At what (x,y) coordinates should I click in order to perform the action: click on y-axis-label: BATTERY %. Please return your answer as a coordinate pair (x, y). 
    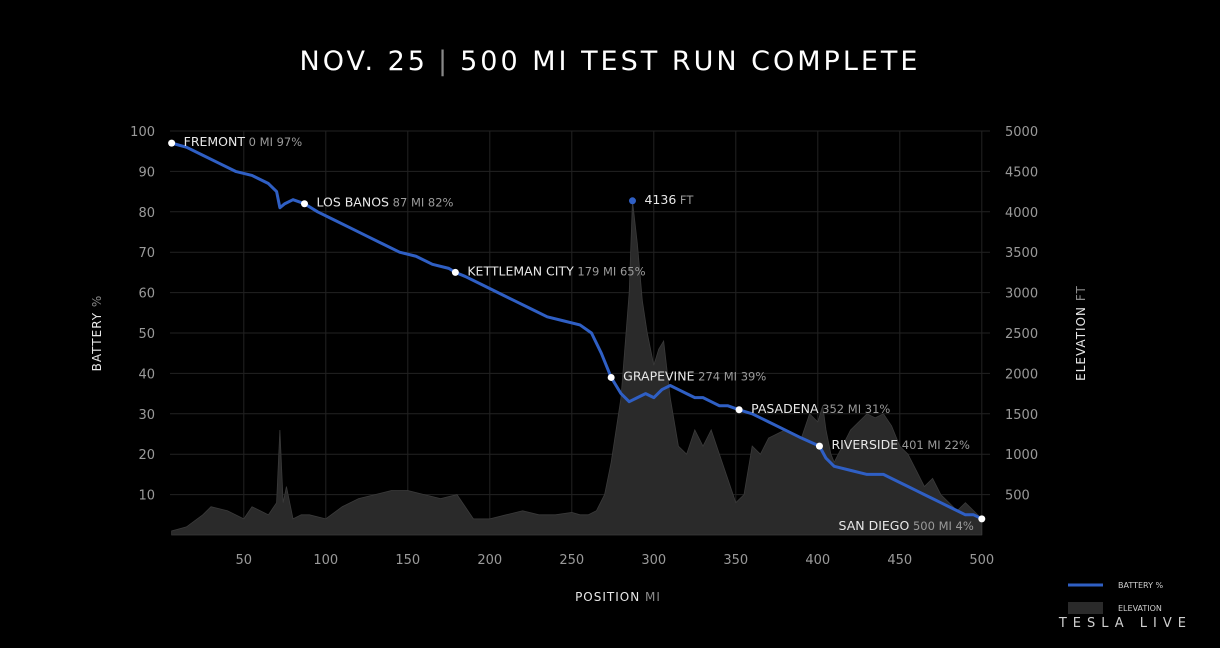
    Looking at the image, I should click on (97, 333).